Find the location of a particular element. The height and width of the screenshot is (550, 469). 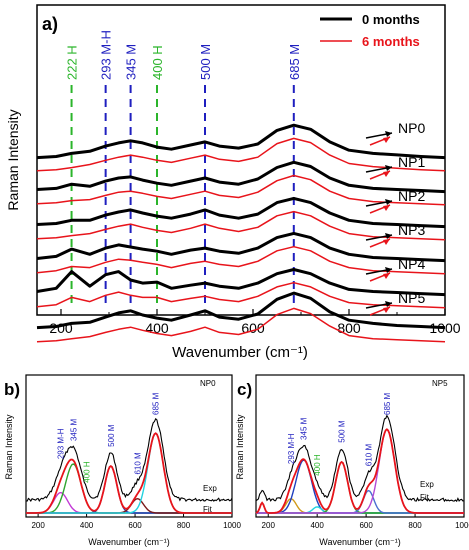

b-peak-label: 500 M is located at coordinates (111, 435).